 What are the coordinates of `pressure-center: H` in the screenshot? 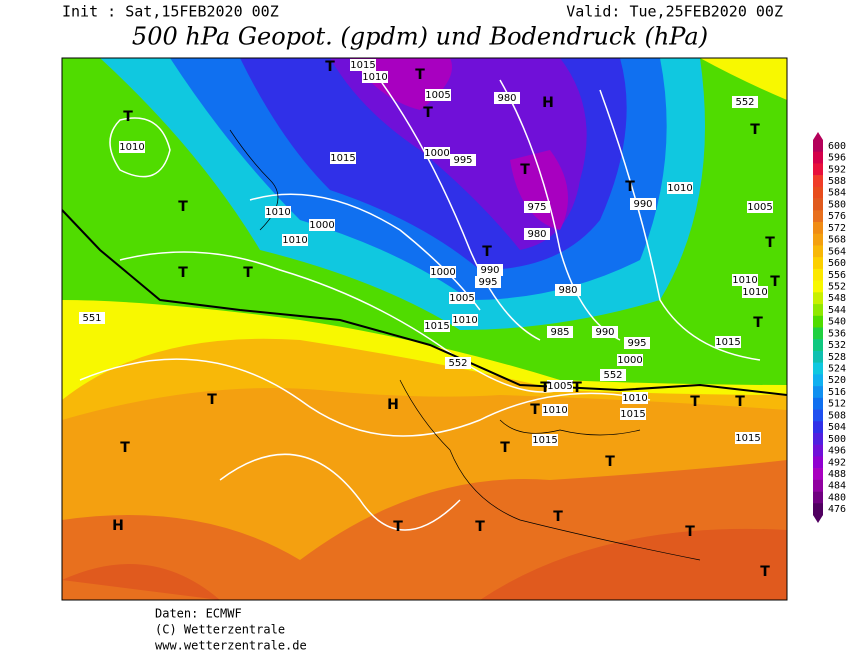 It's located at (393, 405).